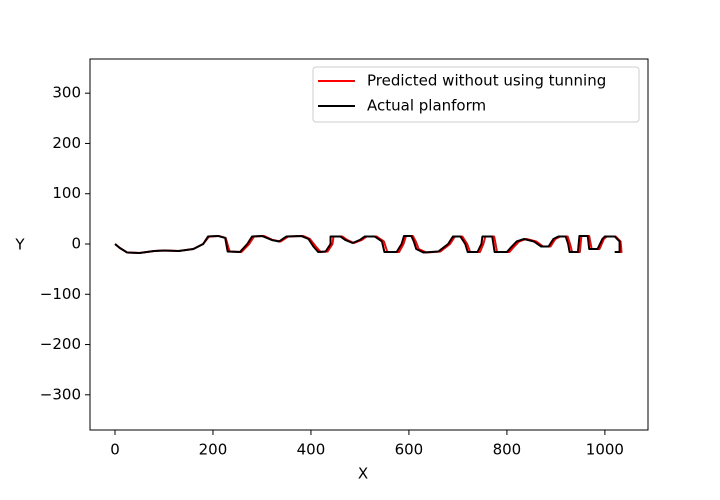 The width and height of the screenshot is (720, 500). I want to click on x-tick-label: 800, so click(507, 450).